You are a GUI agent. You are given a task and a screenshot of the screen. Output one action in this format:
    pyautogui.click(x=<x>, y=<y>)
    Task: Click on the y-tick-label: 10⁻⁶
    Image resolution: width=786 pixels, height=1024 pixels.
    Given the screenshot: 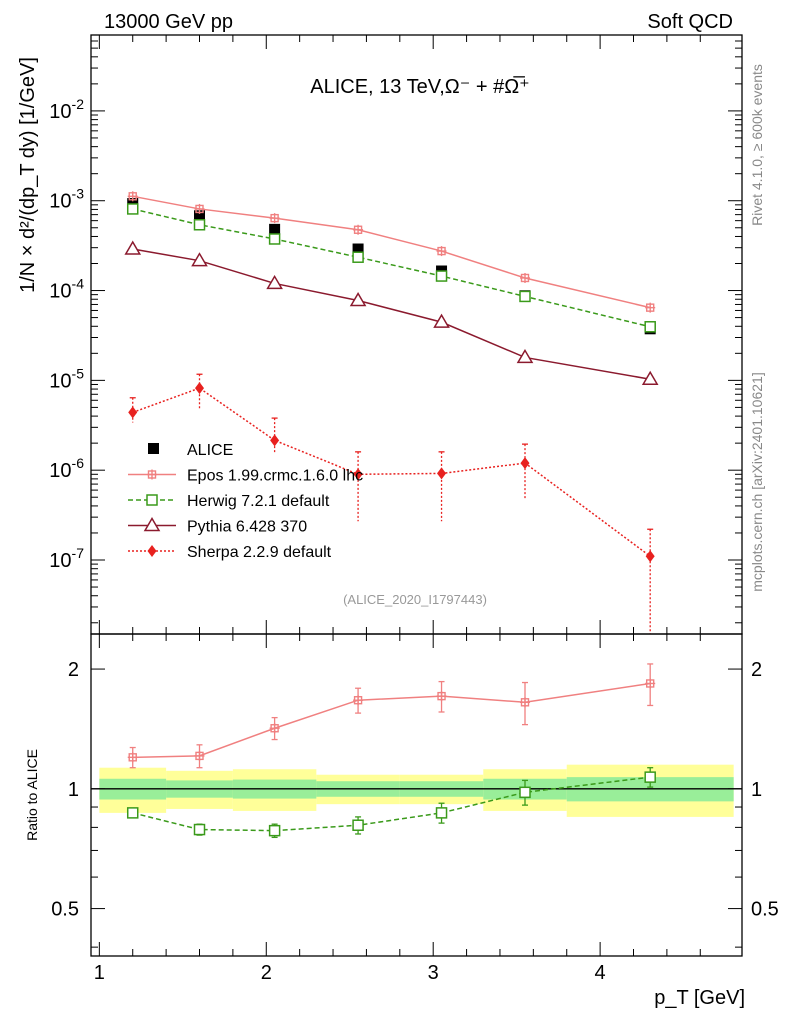 What is the action you would take?
    pyautogui.click(x=66, y=468)
    